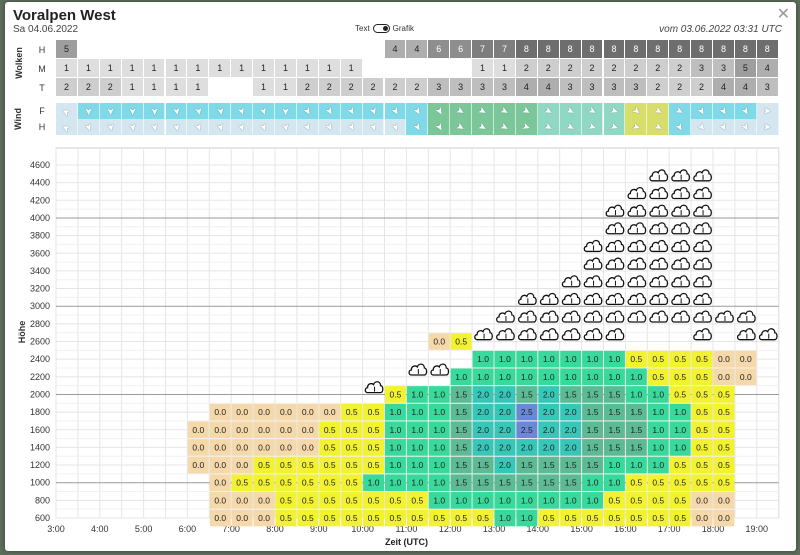 This screenshot has width=800, height=555. I want to click on toggle-switch, so click(381, 28).